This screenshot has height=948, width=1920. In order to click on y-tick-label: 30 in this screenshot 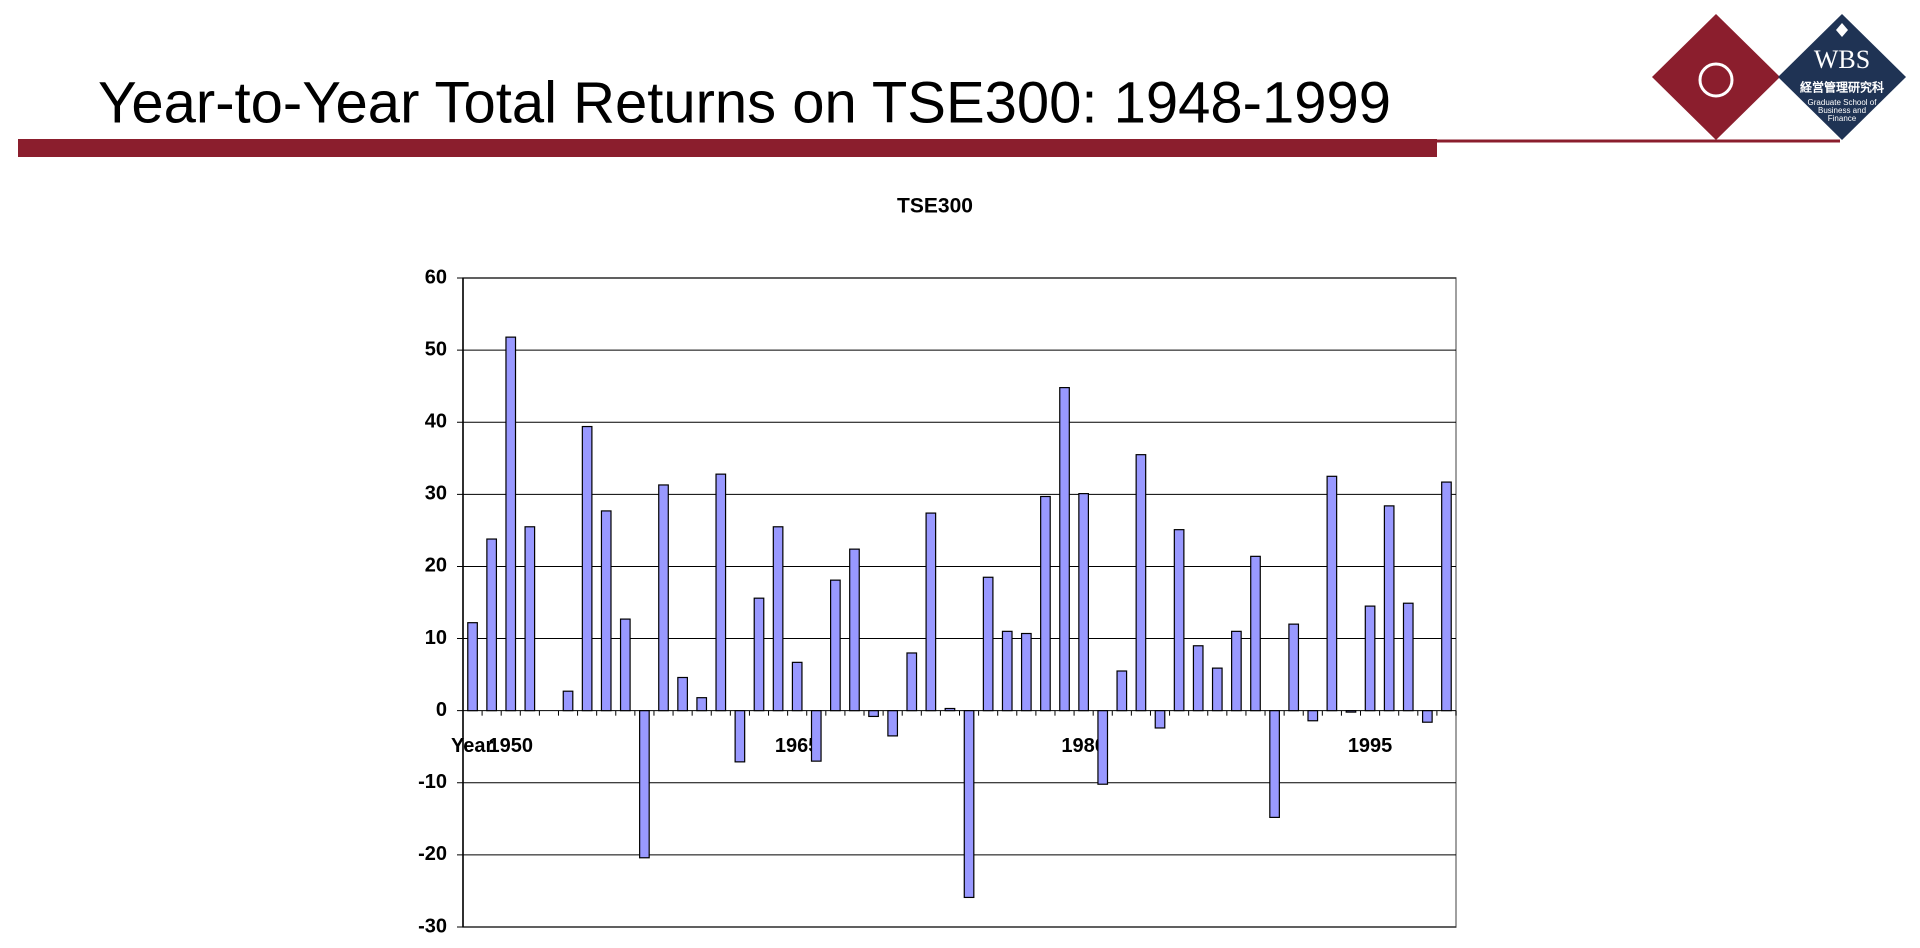, I will do `click(436, 494)`.